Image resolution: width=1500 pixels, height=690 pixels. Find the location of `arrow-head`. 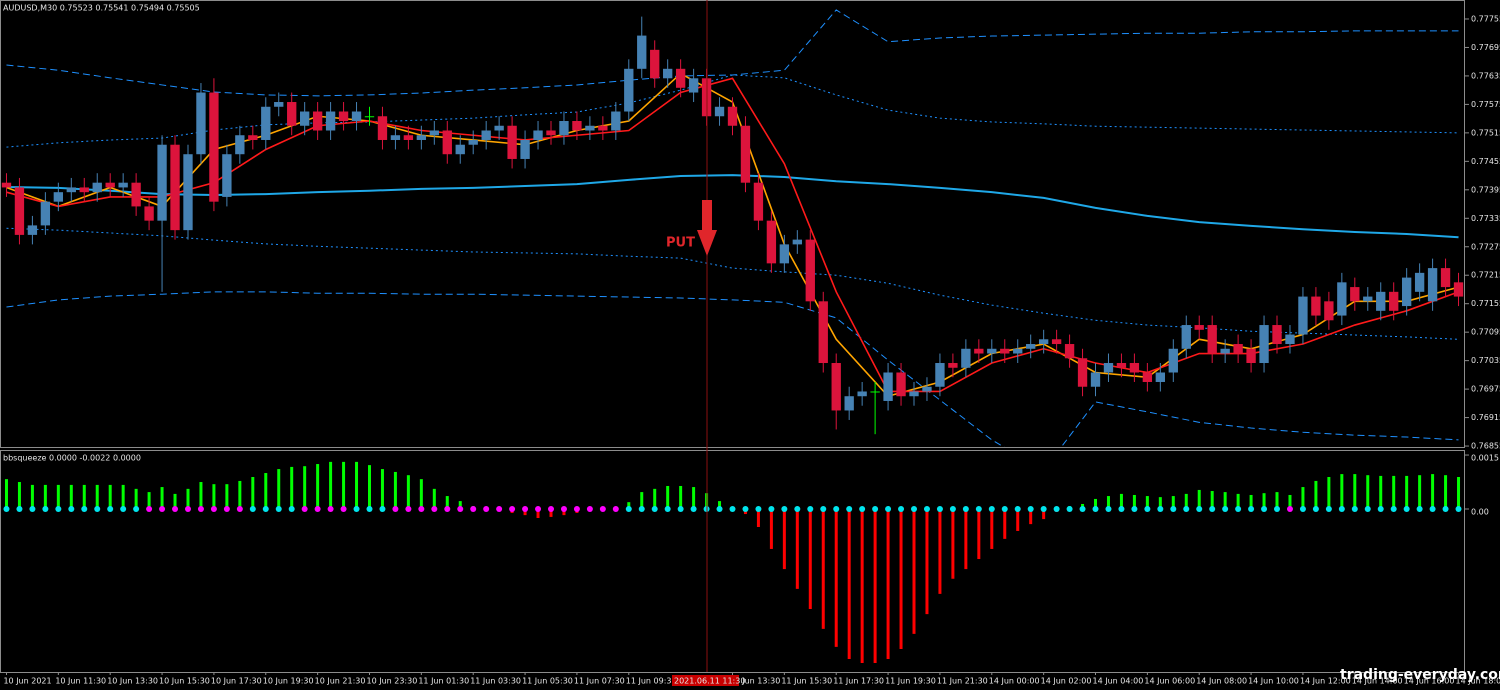

arrow-head is located at coordinates (707, 243).